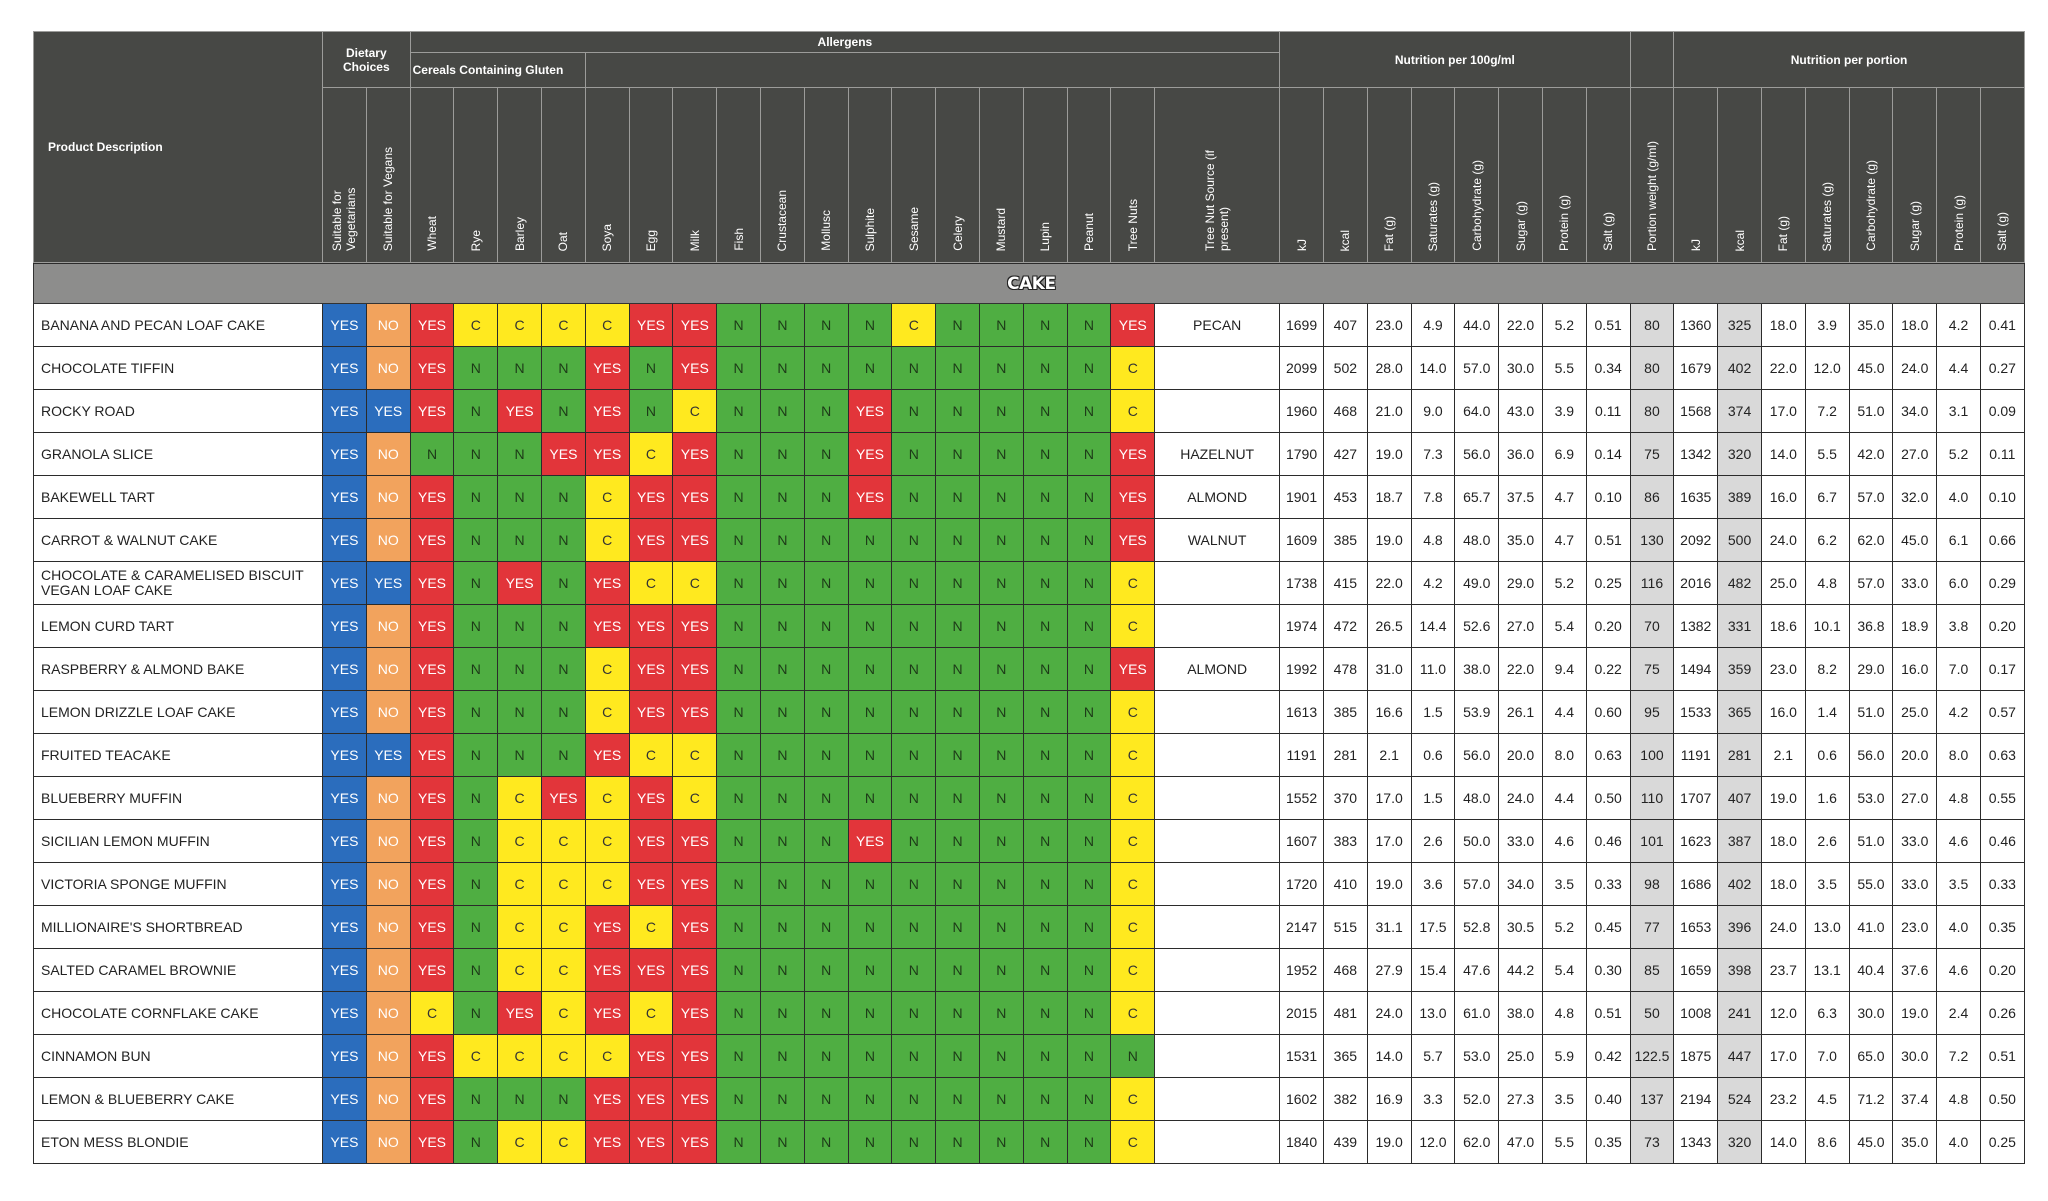 This screenshot has width=2048, height=1201. I want to click on column-header: Portion weight (g/ml), so click(1652, 175).